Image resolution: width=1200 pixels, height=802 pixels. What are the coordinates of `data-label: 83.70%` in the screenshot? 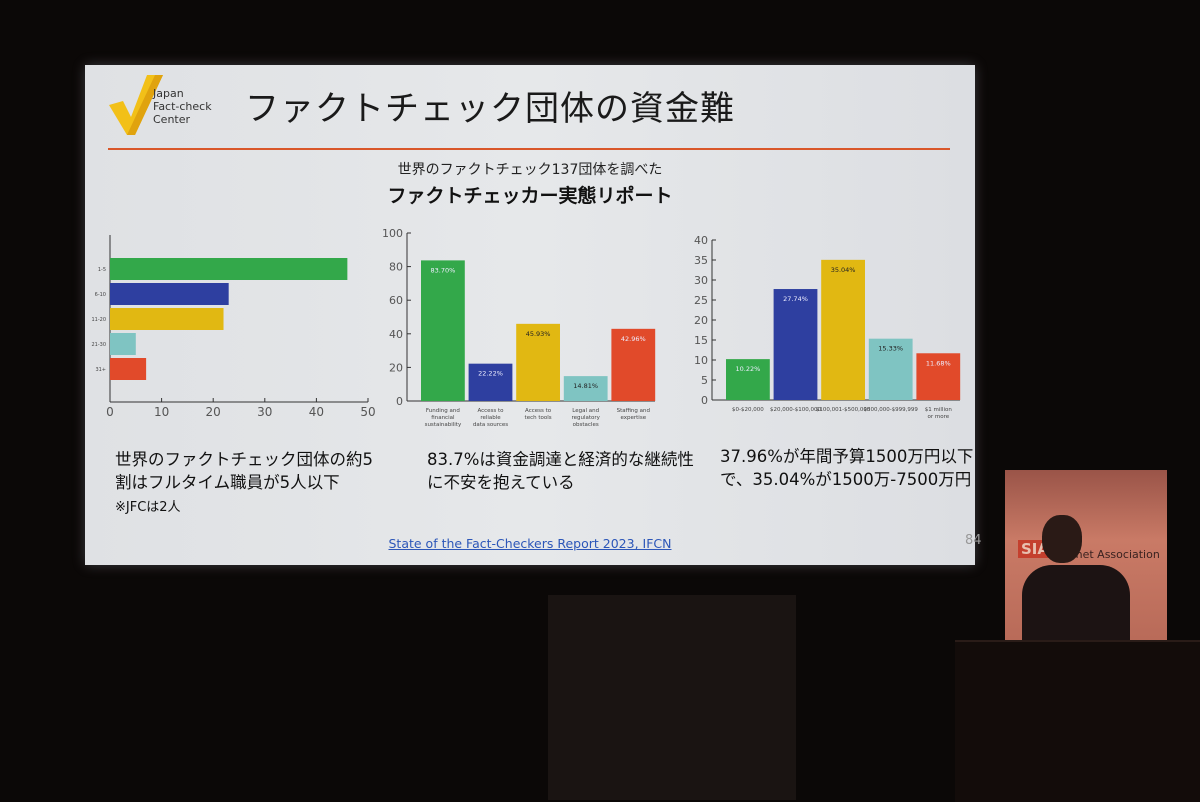 It's located at (442, 270).